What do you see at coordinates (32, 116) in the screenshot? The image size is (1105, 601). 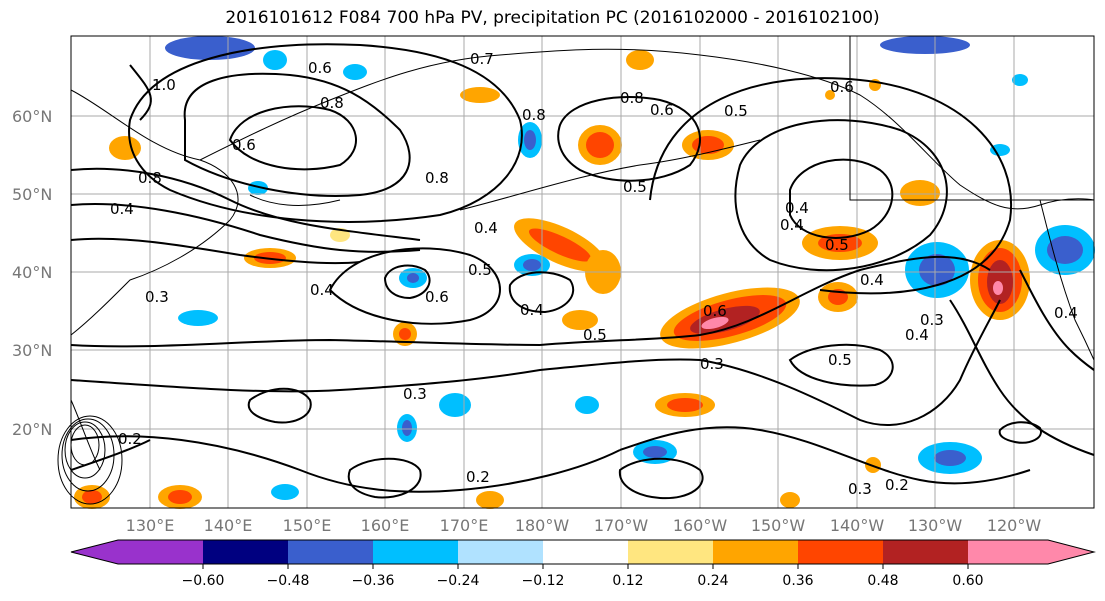 I see `lat-label: 60°N` at bounding box center [32, 116].